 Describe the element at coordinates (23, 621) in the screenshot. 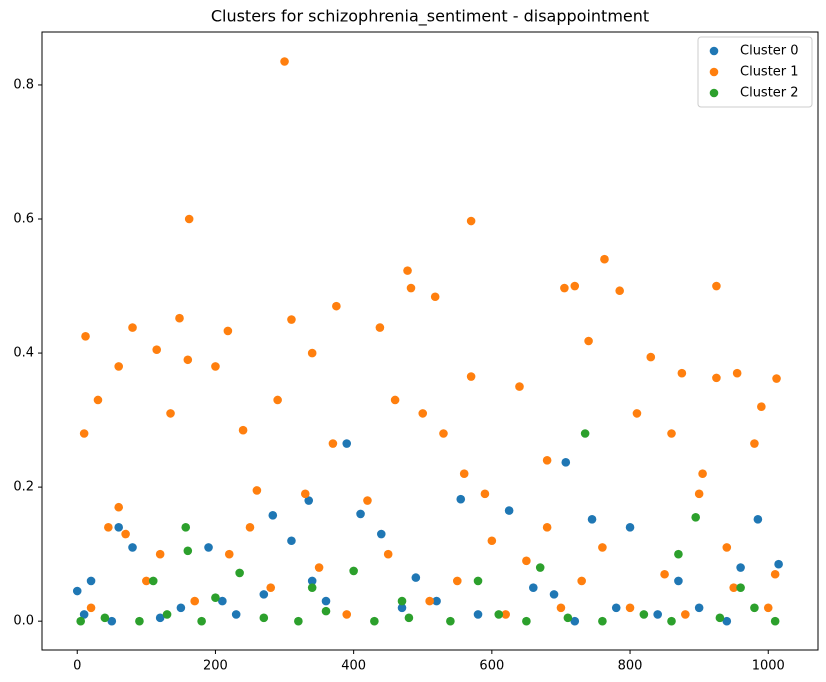

I see `y-tick-label: 0.0` at that location.